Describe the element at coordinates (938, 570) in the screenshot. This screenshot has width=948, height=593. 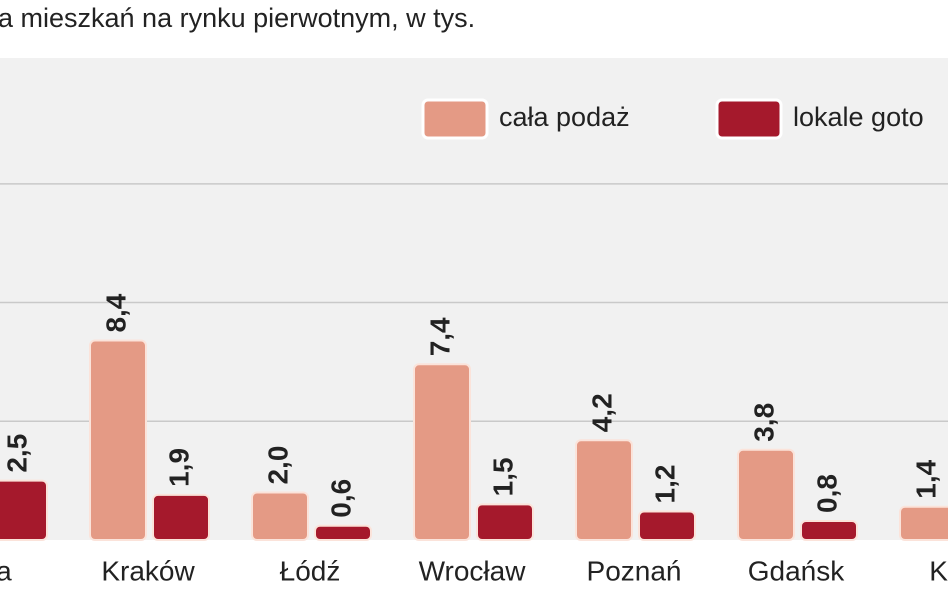
I see `x-tick-label: Kato` at that location.